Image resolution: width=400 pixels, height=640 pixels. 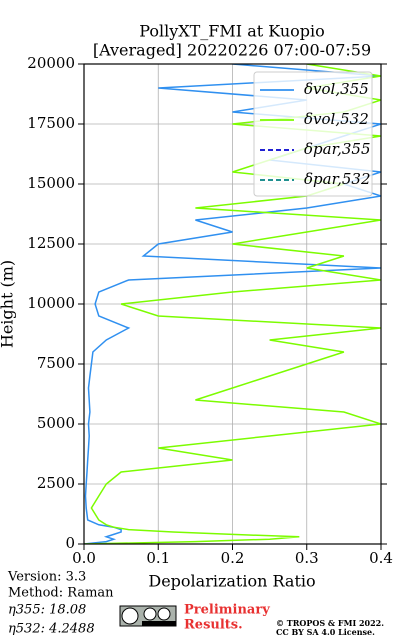 What do you see at coordinates (227, 610) in the screenshot?
I see `preliminary: Preliminary` at bounding box center [227, 610].